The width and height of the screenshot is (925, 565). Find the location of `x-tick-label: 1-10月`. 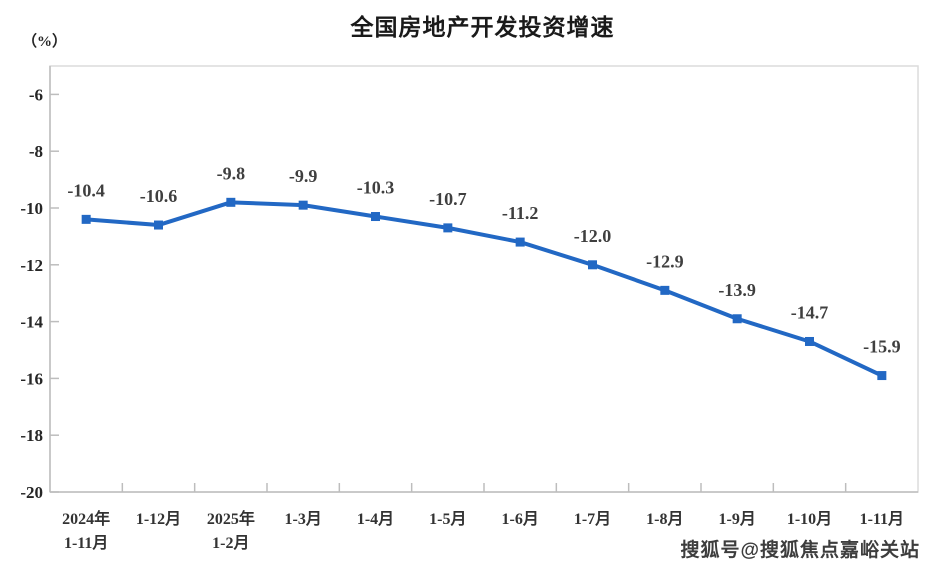

x-tick-label: 1-10月 is located at coordinates (809, 519).